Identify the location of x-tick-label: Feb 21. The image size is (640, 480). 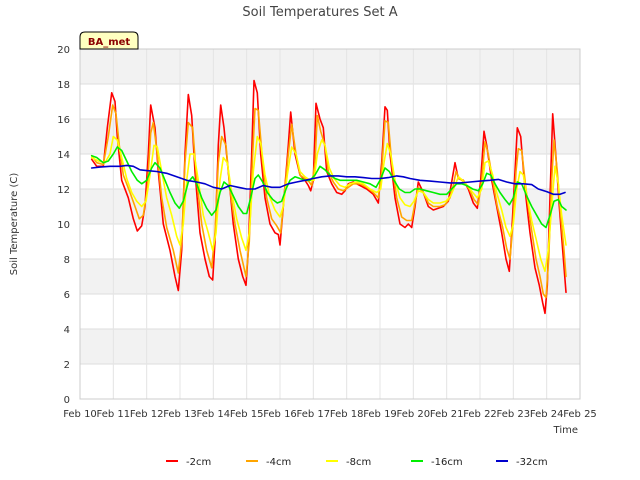
(447, 414).